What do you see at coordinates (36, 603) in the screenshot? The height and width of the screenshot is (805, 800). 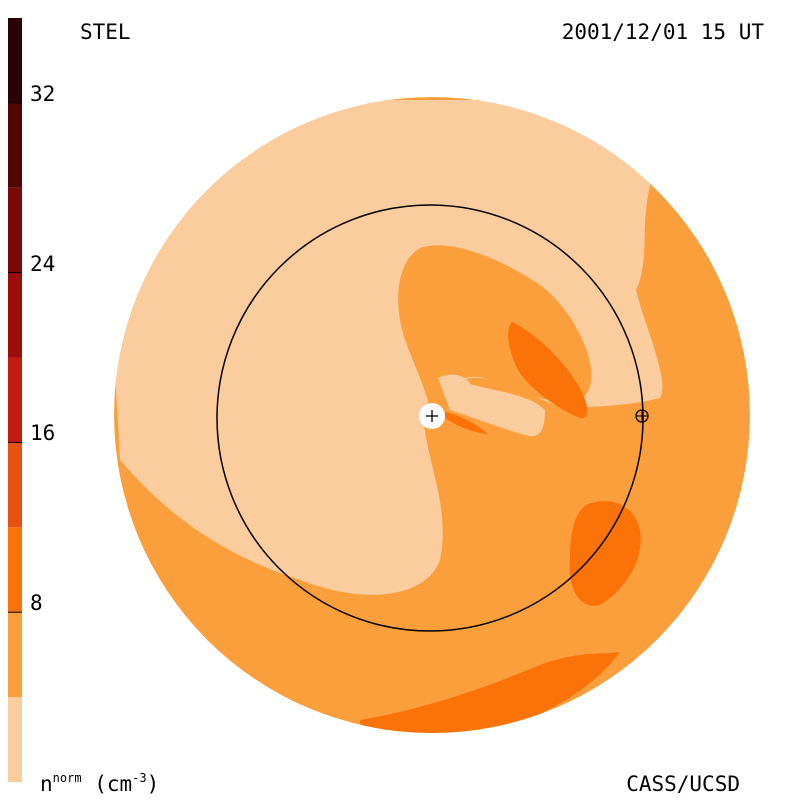 I see `colorbar-tick-label: 8` at bounding box center [36, 603].